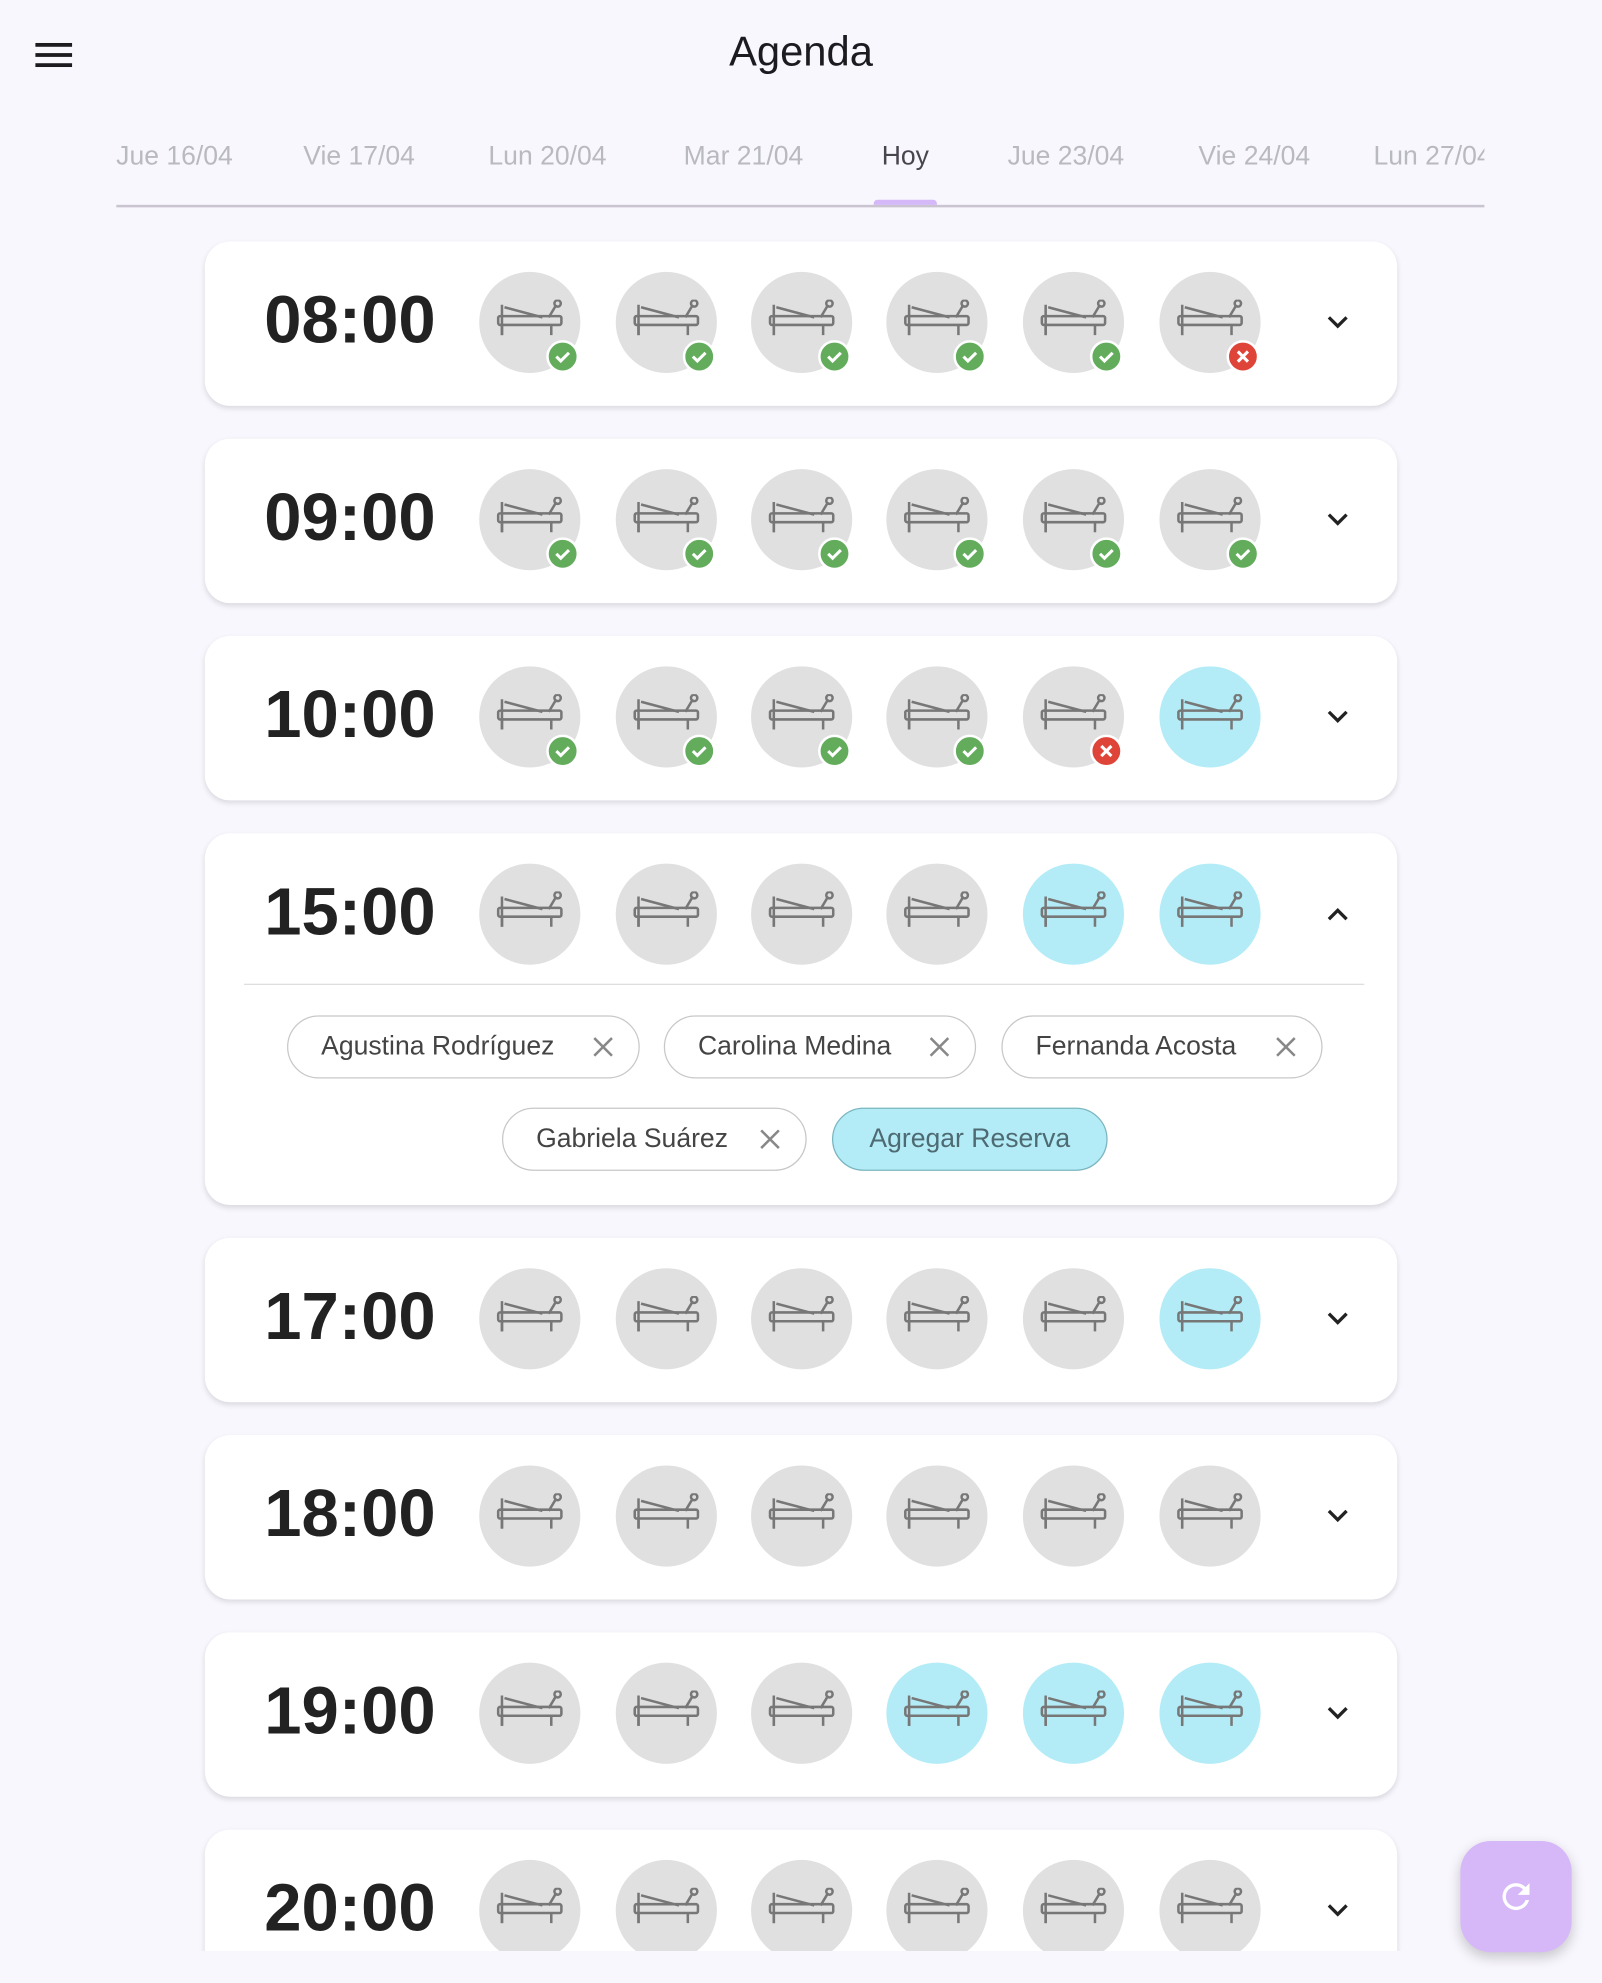 This screenshot has width=1602, height=1983. Describe the element at coordinates (350, 1514) in the screenshot. I see `slot-time: 18:00` at that location.